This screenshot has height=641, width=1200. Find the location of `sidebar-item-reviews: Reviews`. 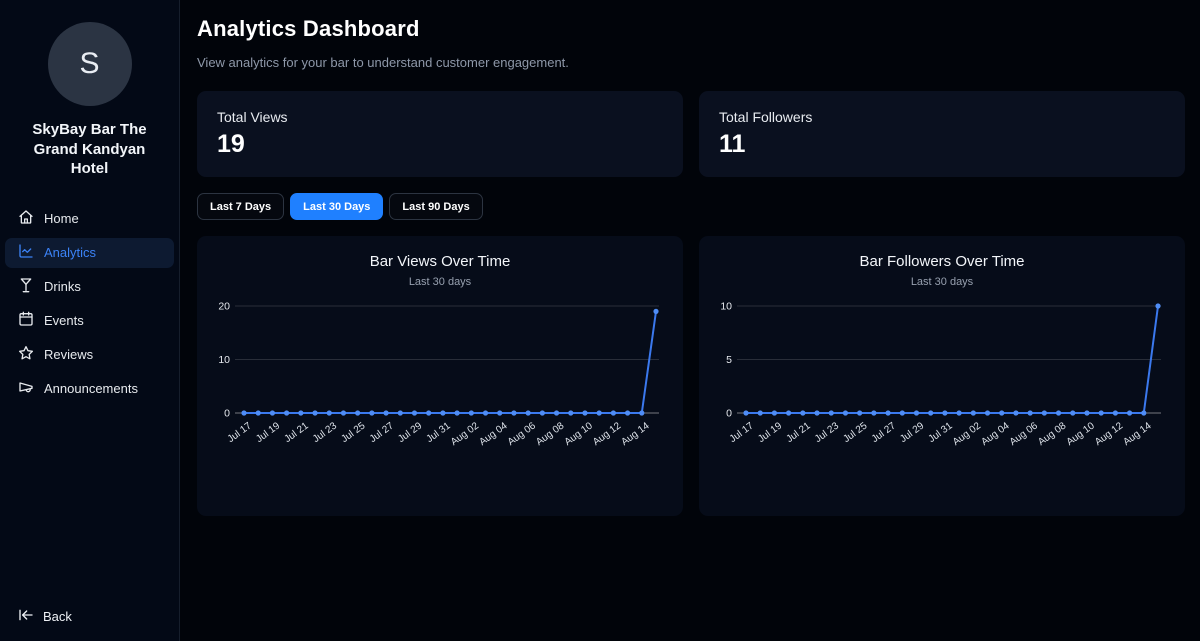

sidebar-item-reviews: Reviews is located at coordinates (89, 355).